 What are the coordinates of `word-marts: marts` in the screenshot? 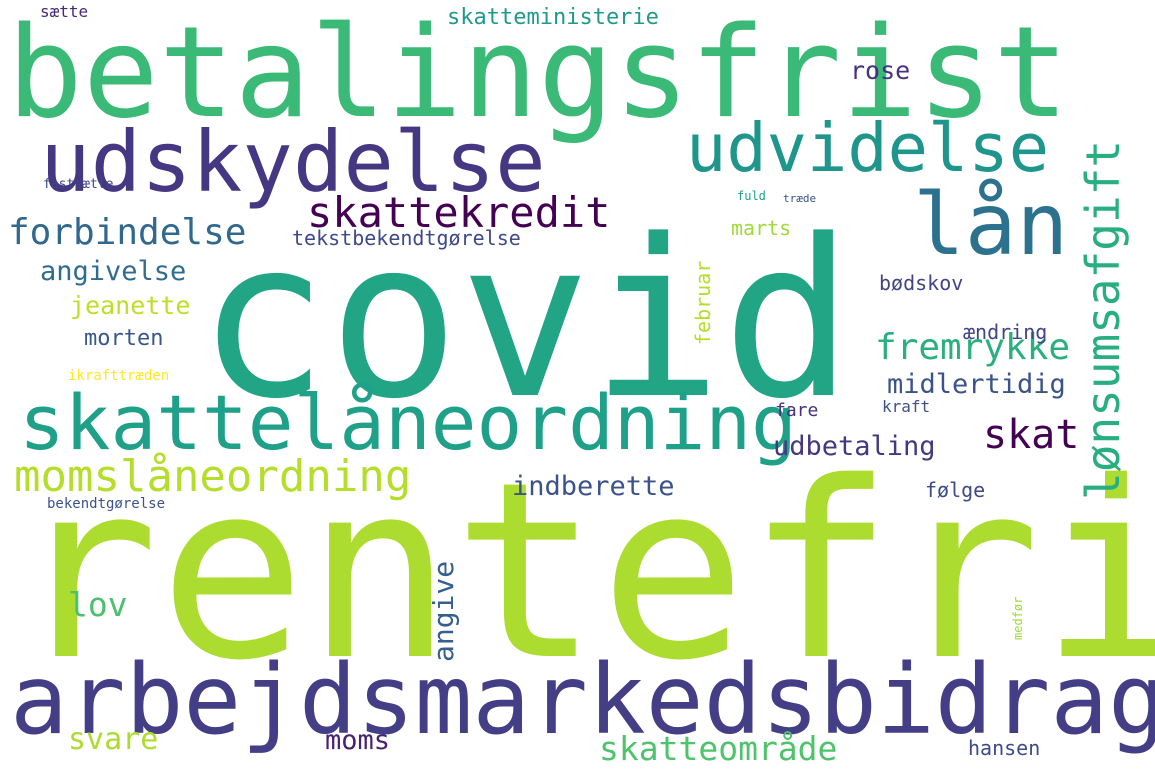 It's located at (761, 228).